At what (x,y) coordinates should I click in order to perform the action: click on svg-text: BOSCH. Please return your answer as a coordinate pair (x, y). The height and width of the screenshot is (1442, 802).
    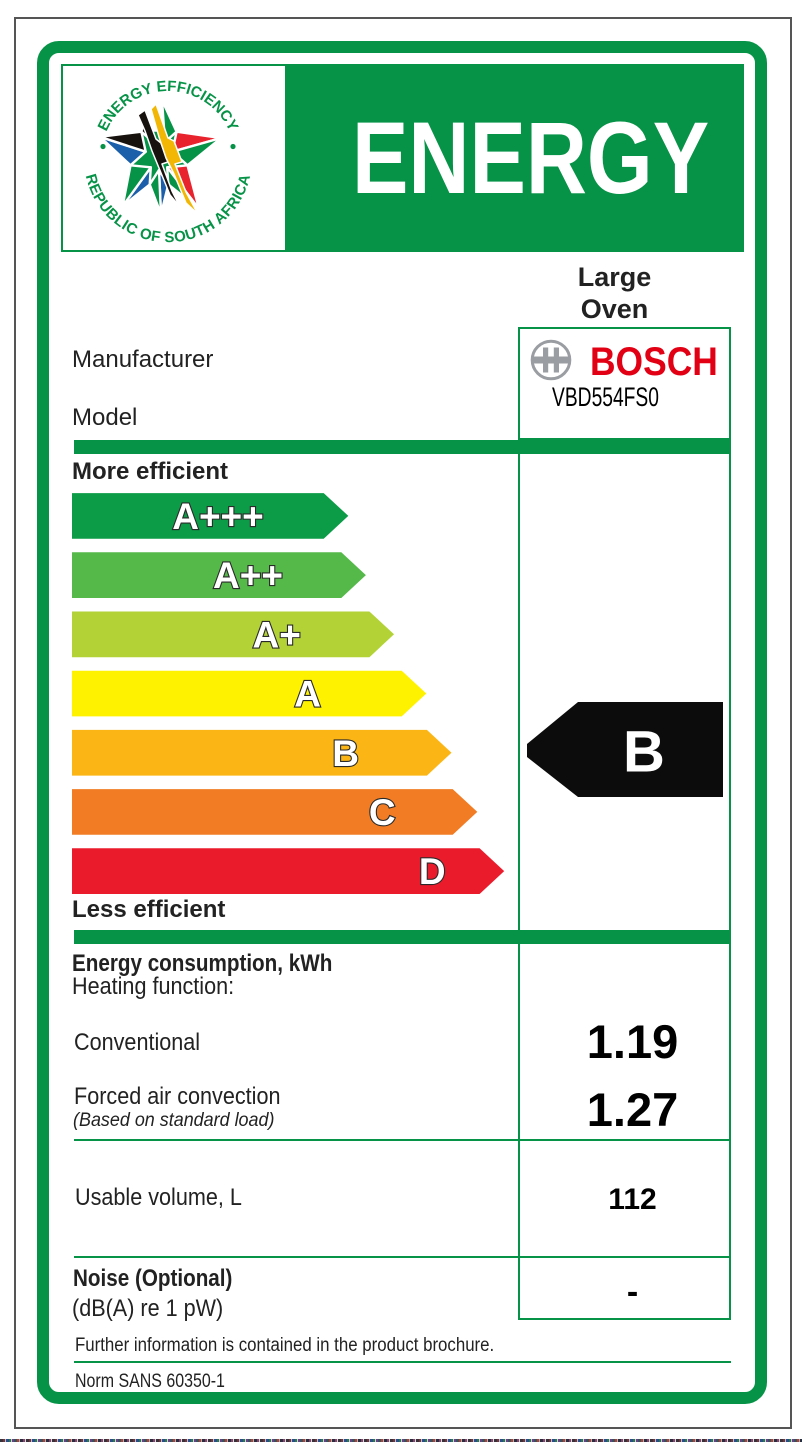
    Looking at the image, I should click on (654, 362).